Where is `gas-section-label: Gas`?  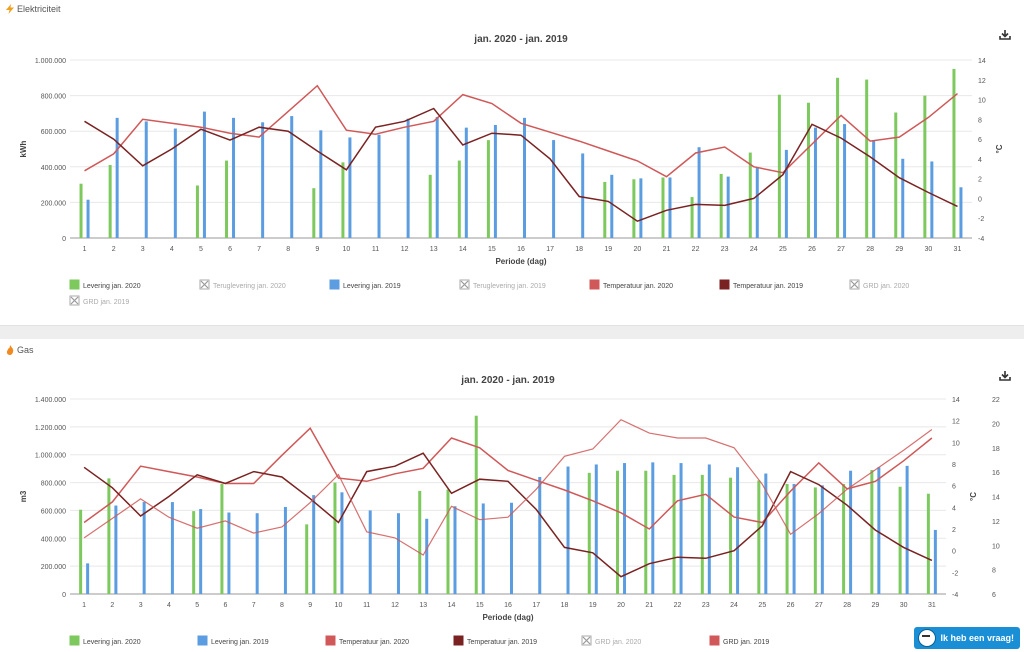
gas-section-label: Gas is located at coordinates (25, 350).